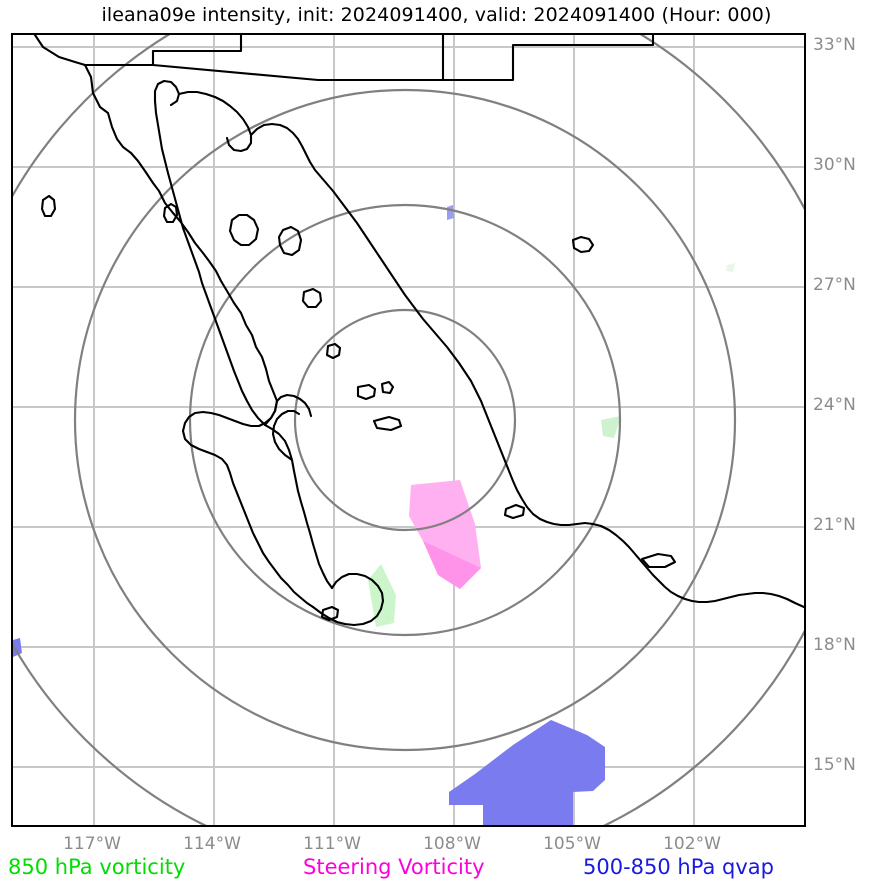 The height and width of the screenshot is (891, 873). I want to click on ytick-label-30n: 30°N, so click(834, 165).